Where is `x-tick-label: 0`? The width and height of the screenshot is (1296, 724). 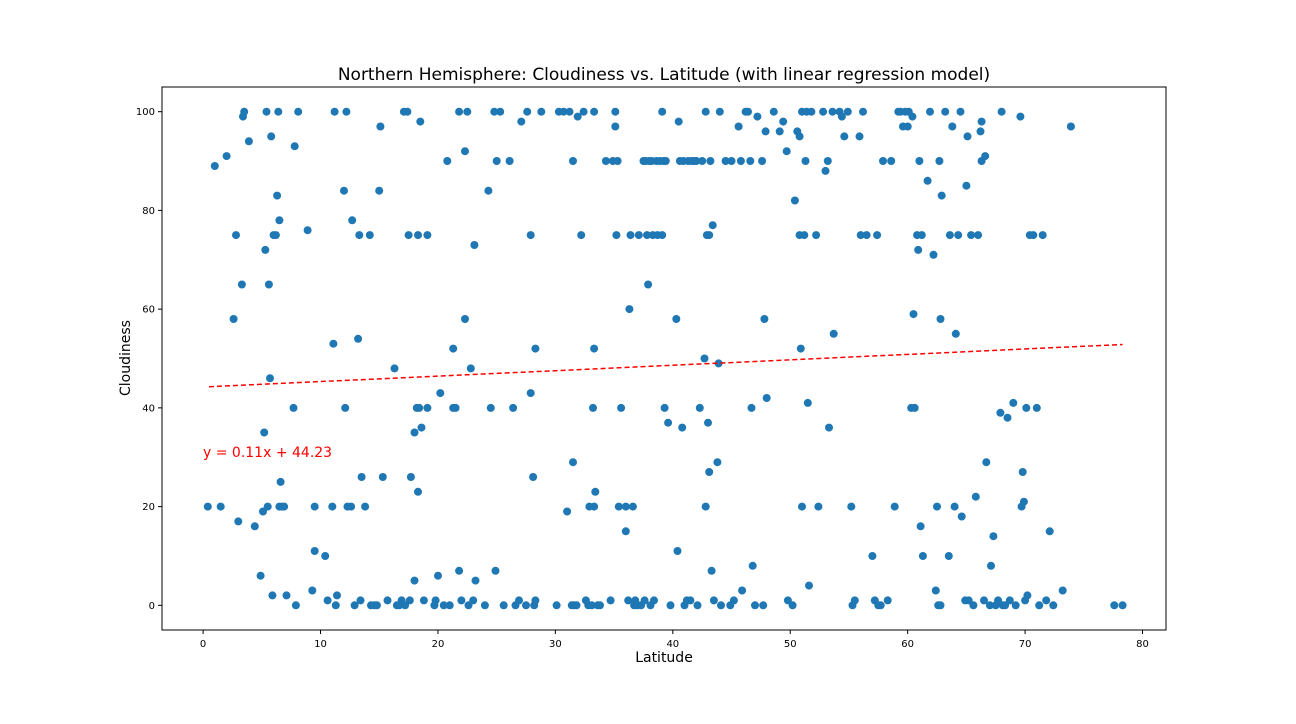
x-tick-label: 0 is located at coordinates (203, 644).